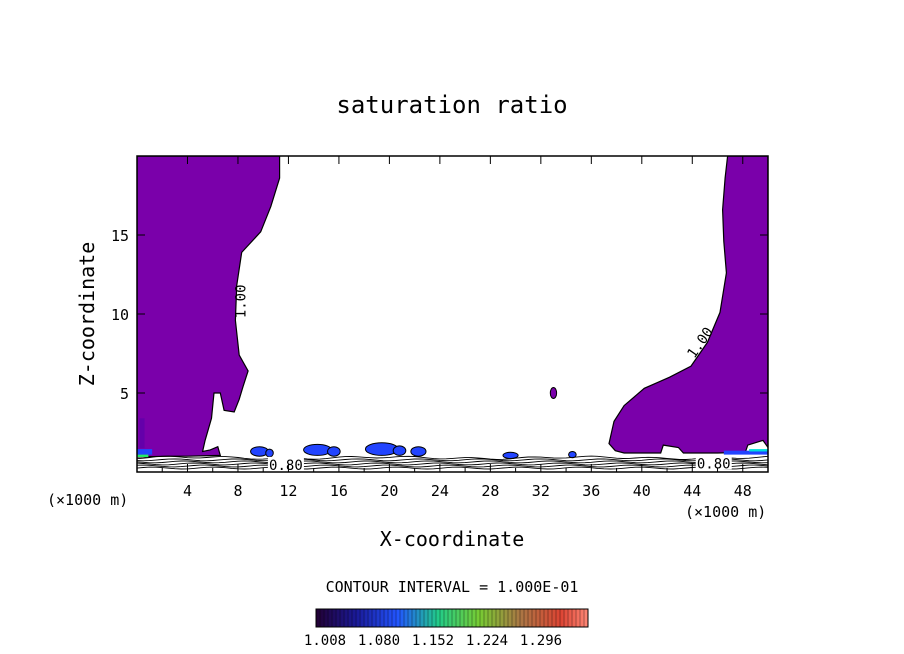 The image size is (904, 654). I want to click on x-tick-label: 8, so click(237, 491).